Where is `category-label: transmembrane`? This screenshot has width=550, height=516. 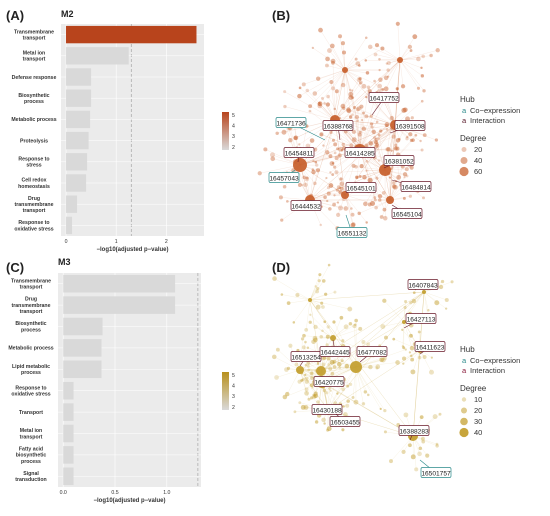 category-label: transmembrane is located at coordinates (31, 306).